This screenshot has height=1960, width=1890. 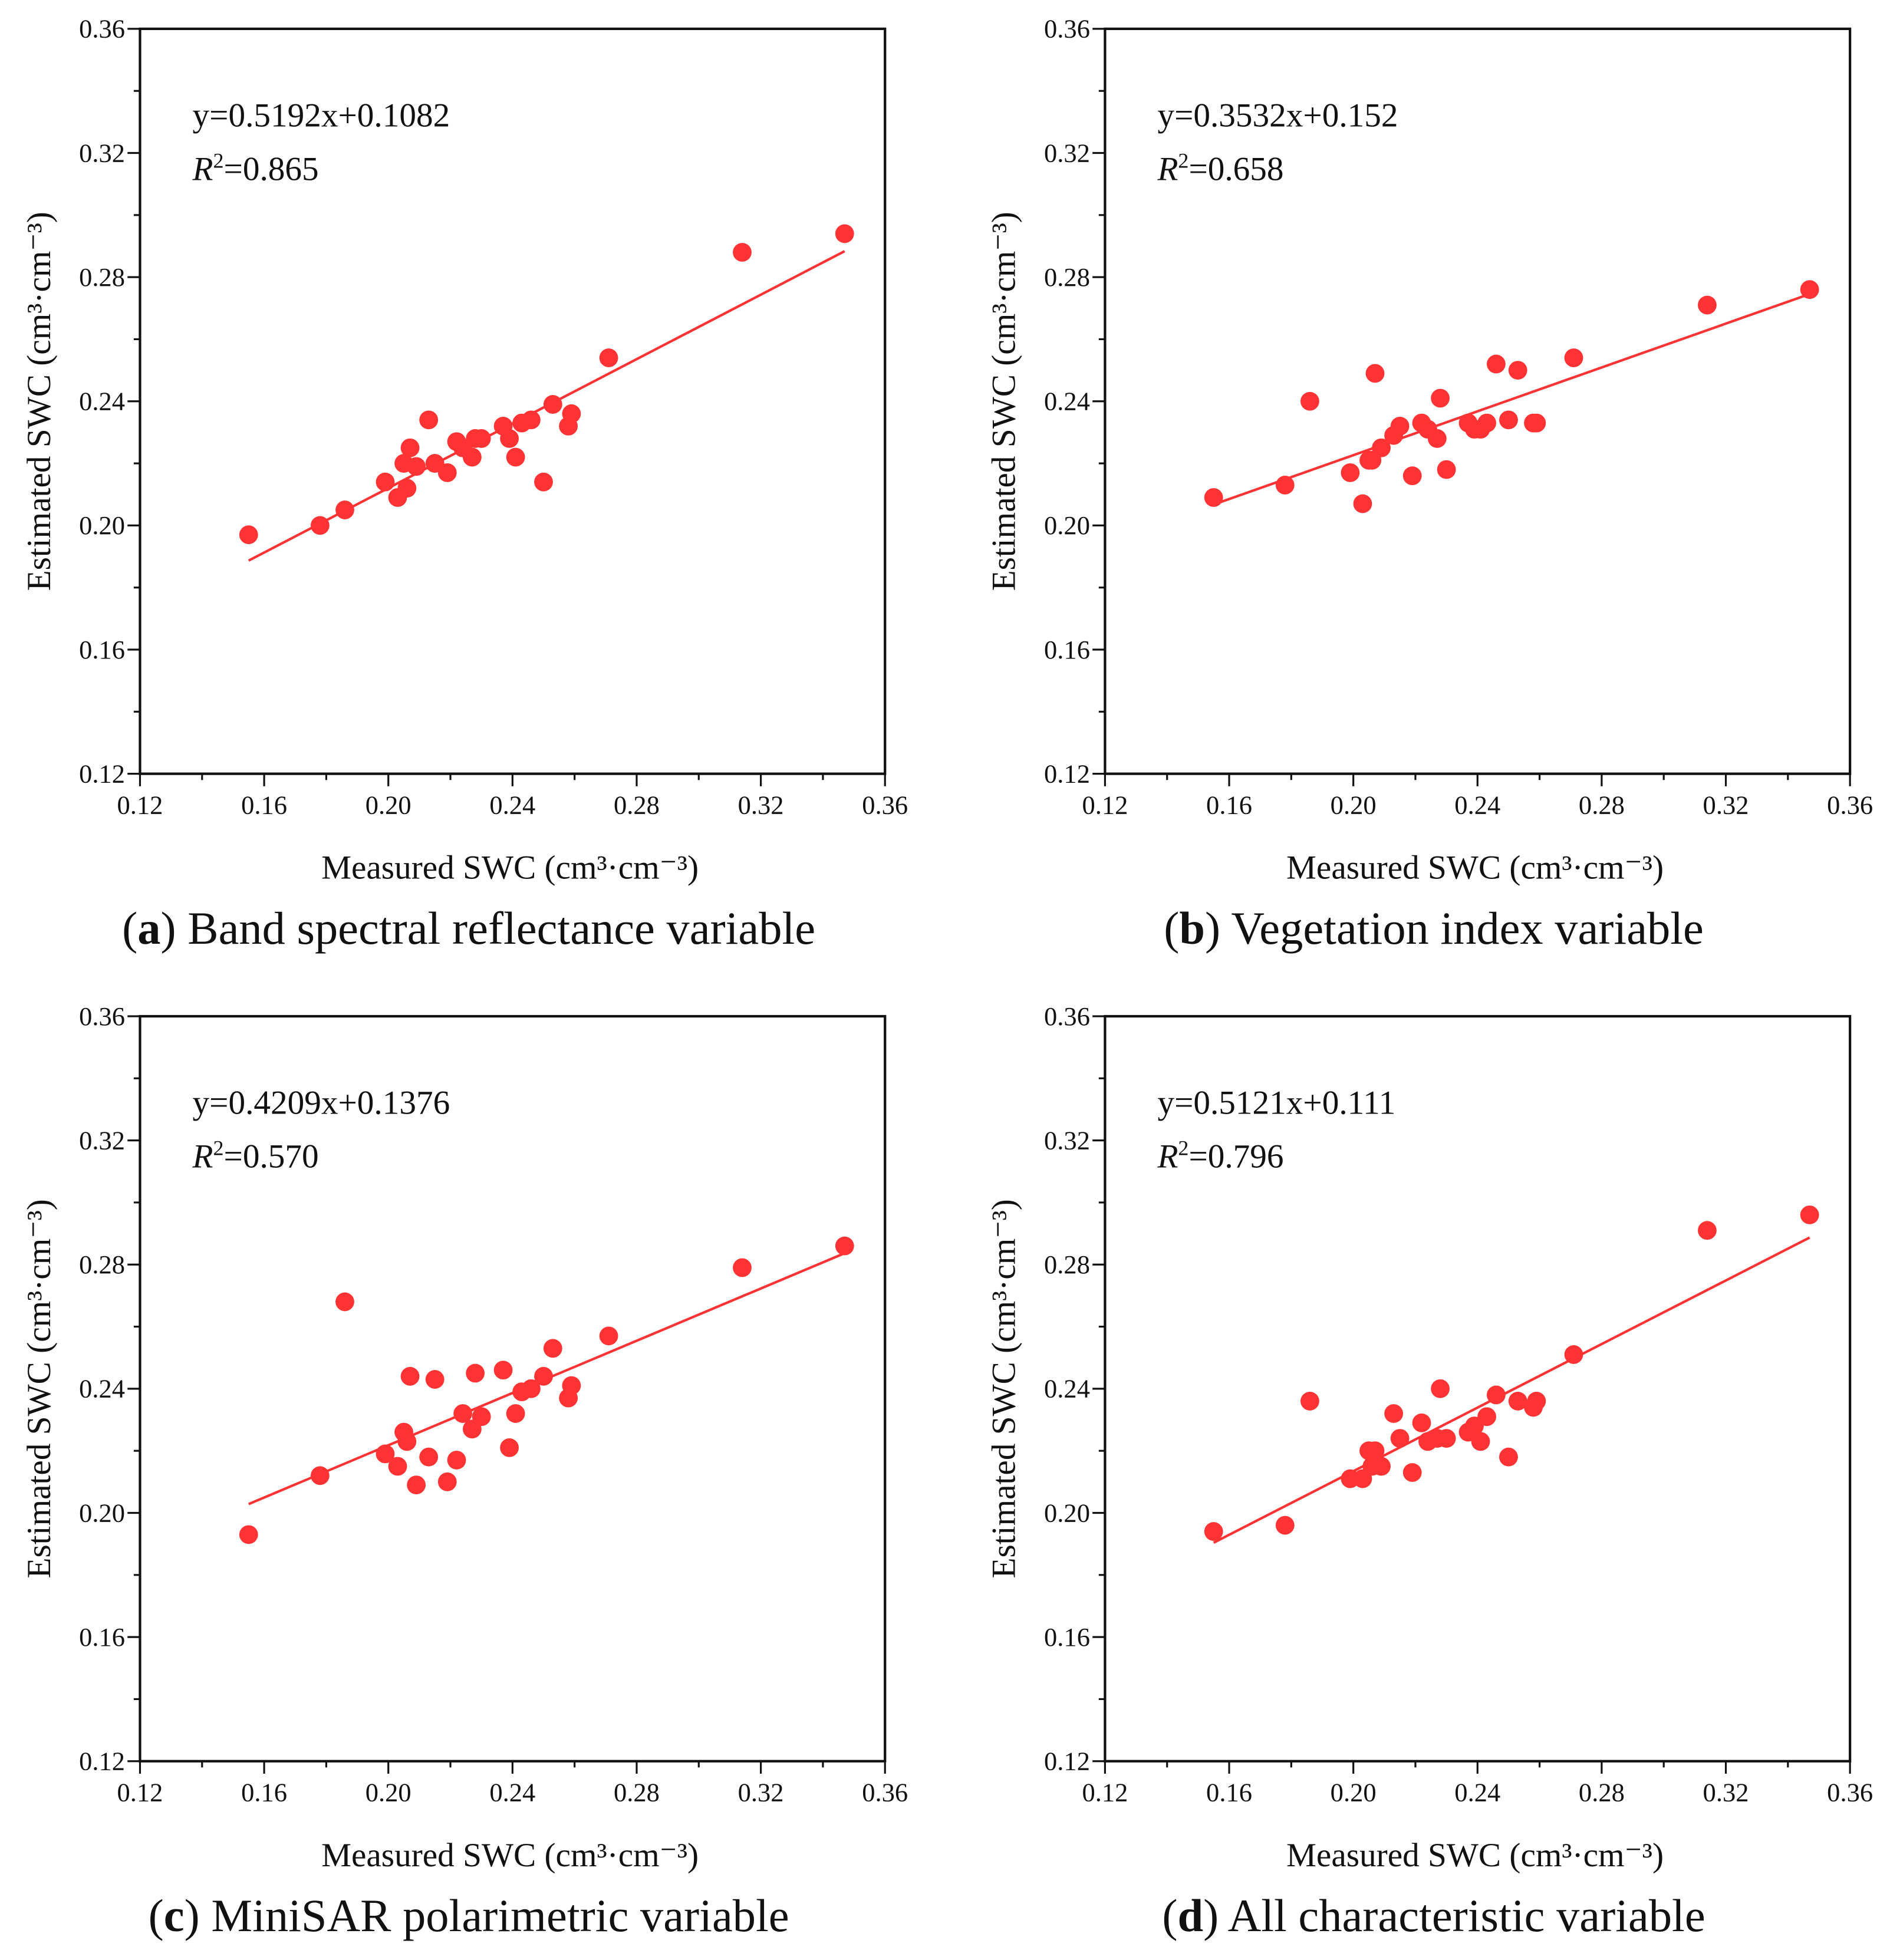 I want to click on y-tick-label: 0.20, so click(x=1067, y=525).